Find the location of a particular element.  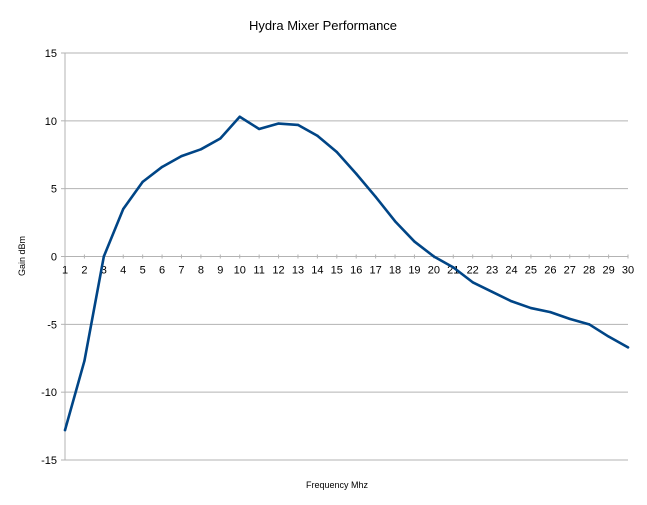

y-tick-label: -5 is located at coordinates (52, 325).